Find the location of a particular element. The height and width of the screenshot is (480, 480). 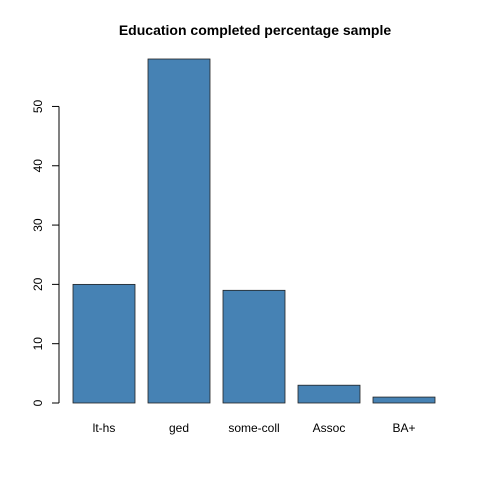

bar-ba is located at coordinates (404, 400).